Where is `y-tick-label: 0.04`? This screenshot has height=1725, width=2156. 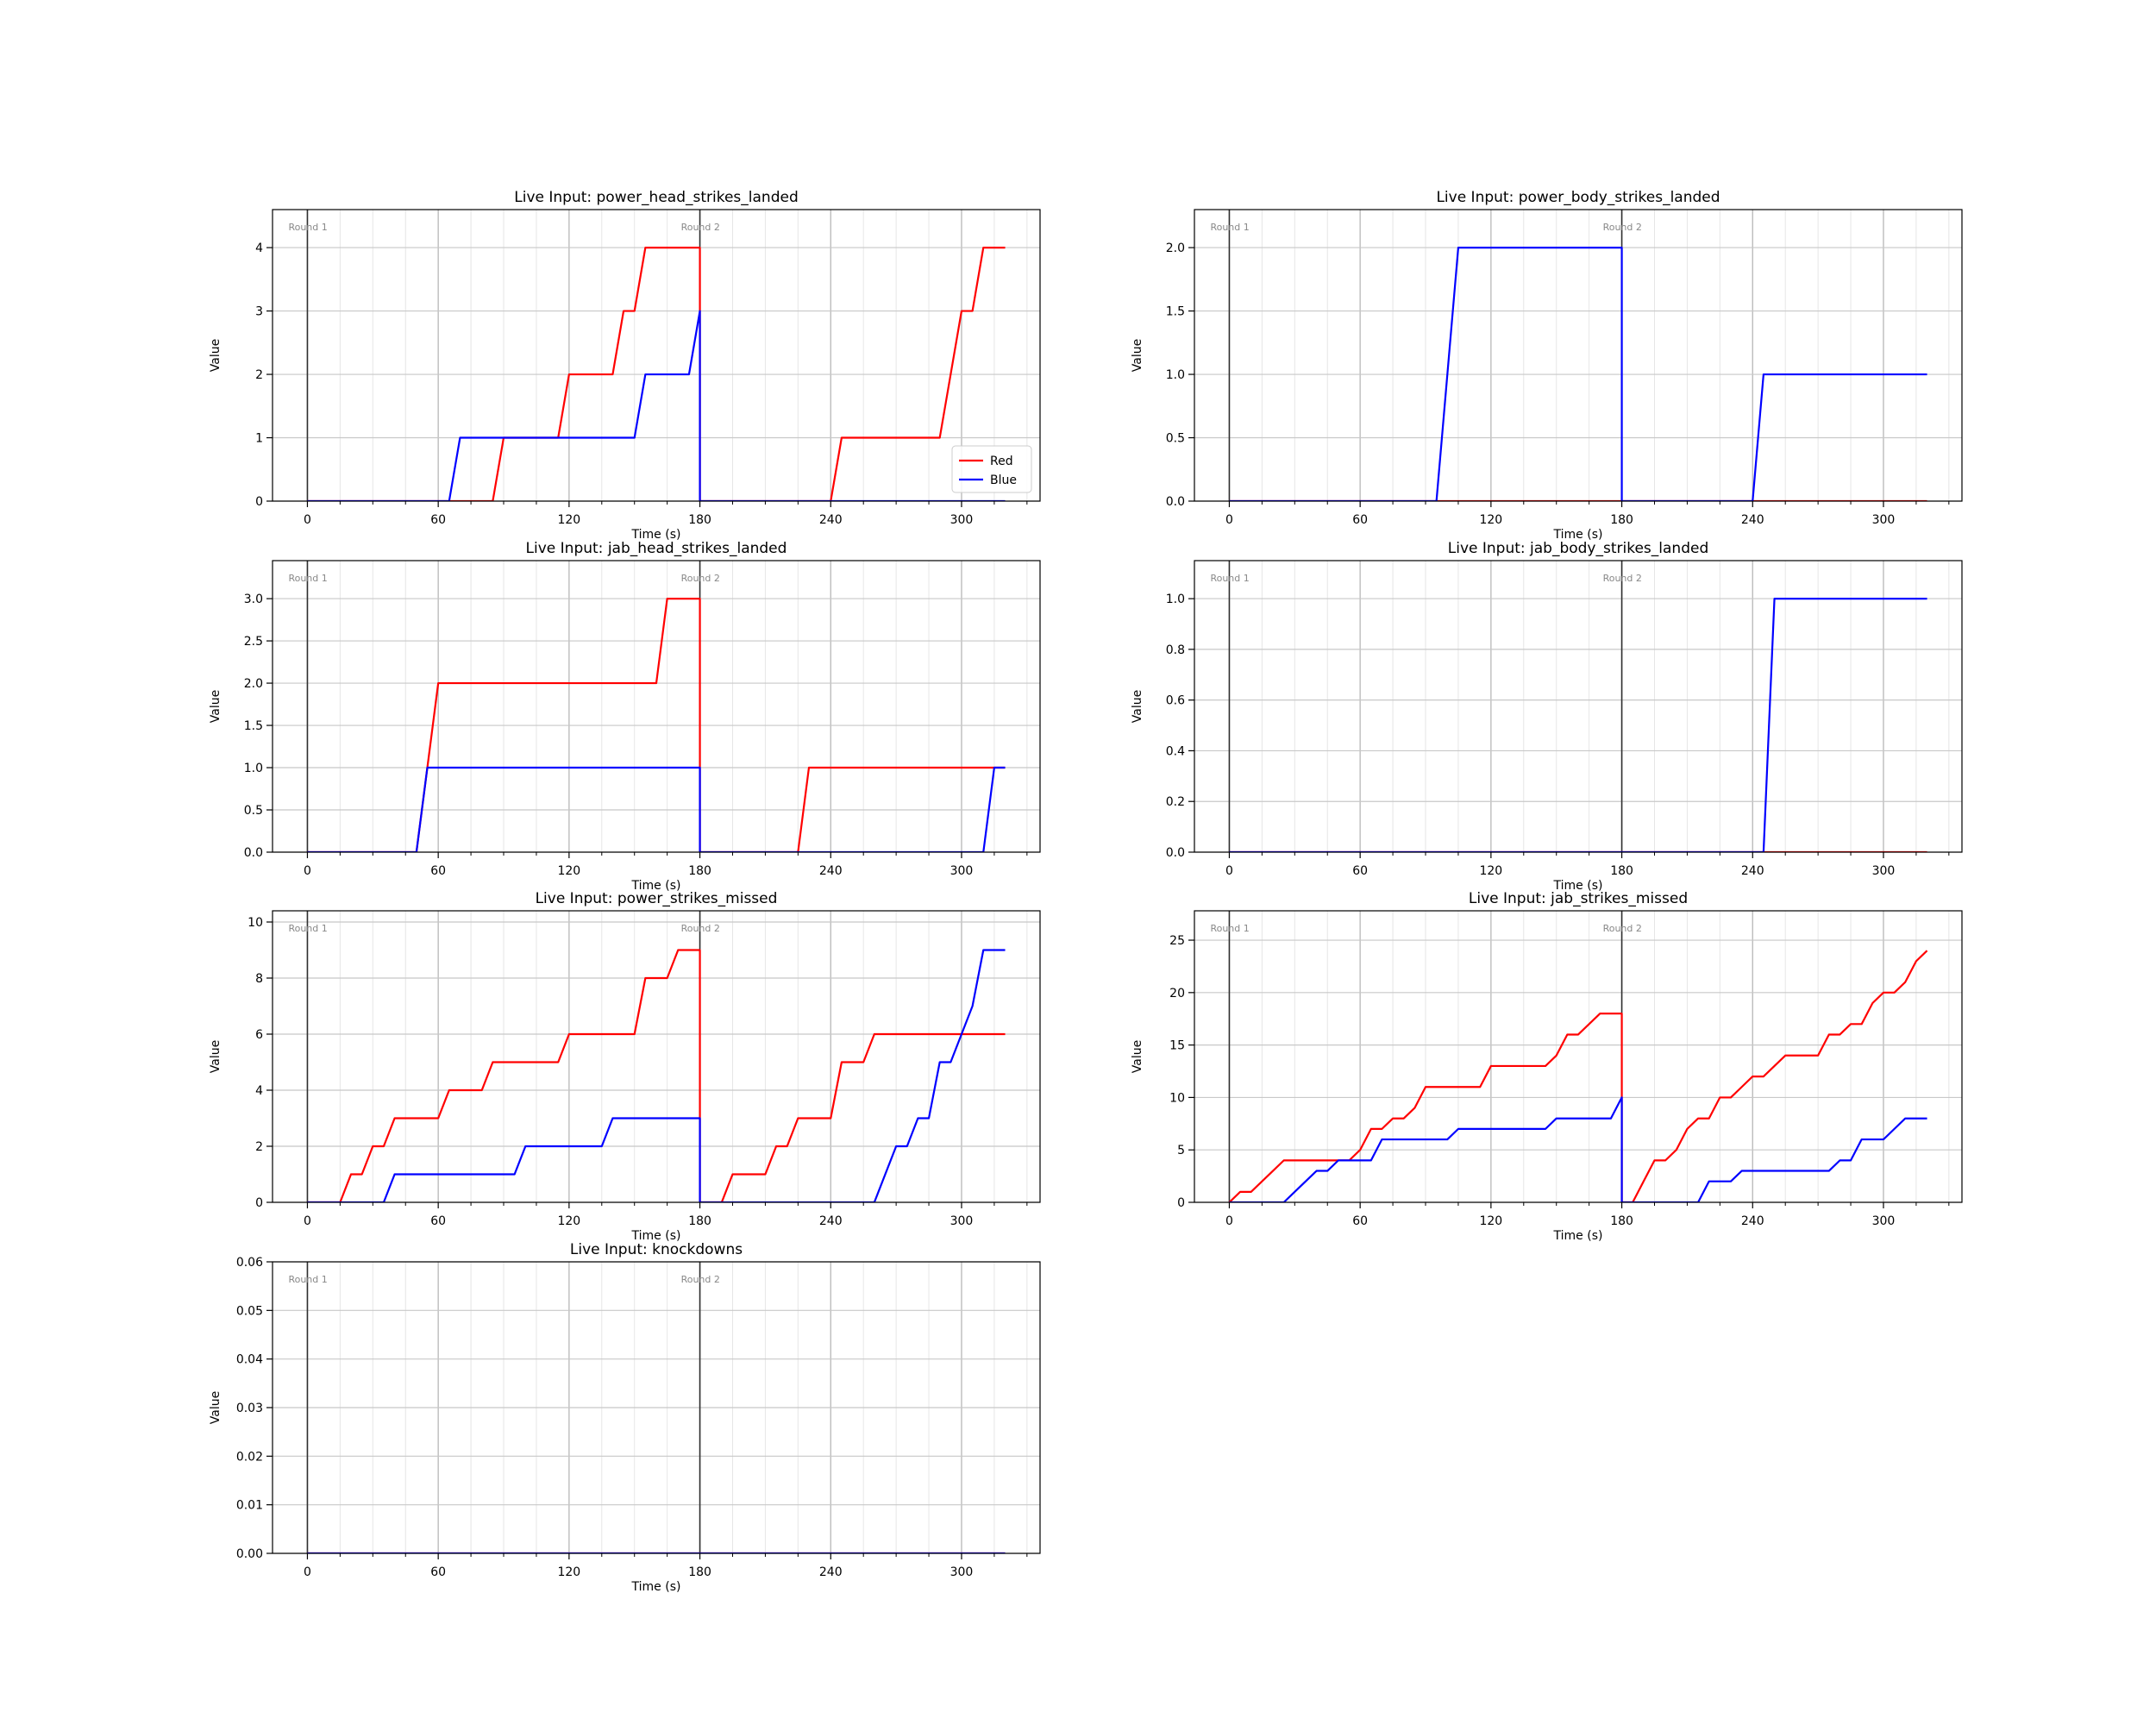
y-tick-label: 0.04 is located at coordinates (250, 1360).